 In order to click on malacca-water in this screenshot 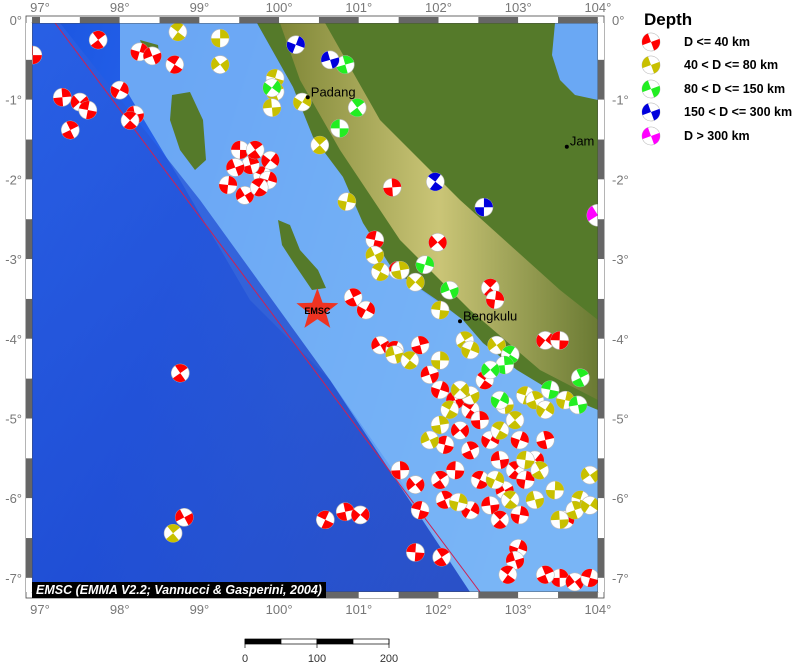, I will do `click(575, 61)`.